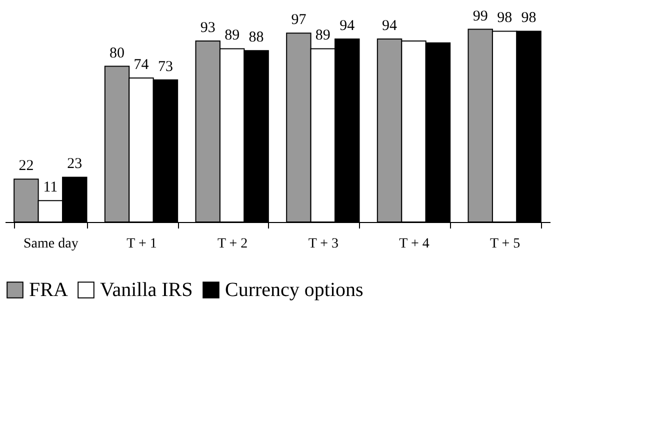 The width and height of the screenshot is (652, 421). I want to click on legend-label: Vanilla IRS, so click(146, 290).